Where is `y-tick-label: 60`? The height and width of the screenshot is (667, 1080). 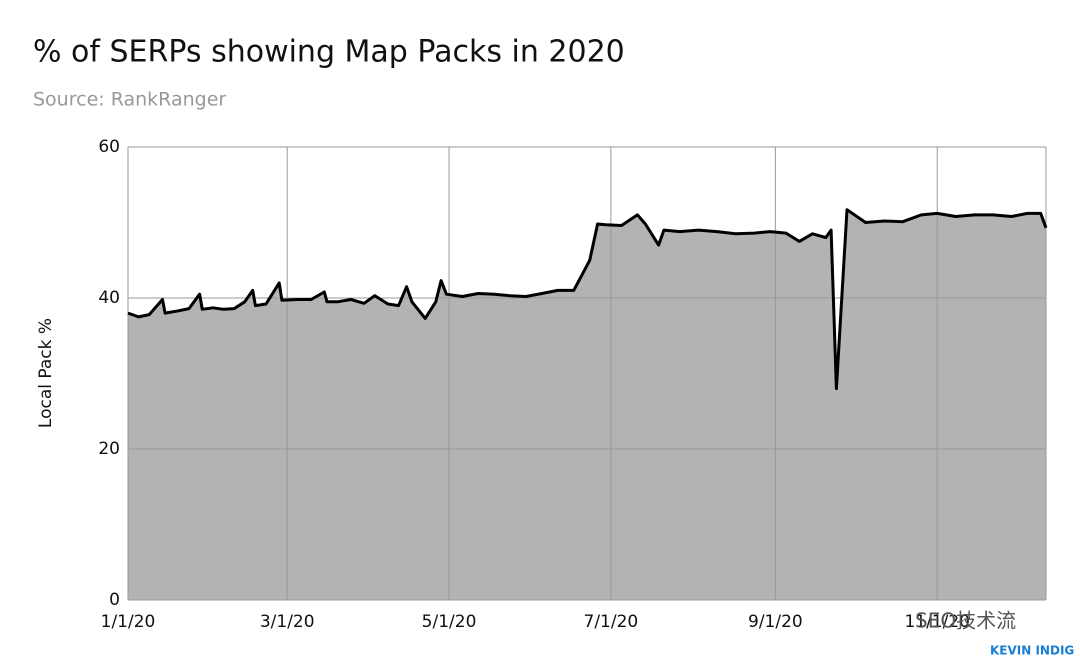
y-tick-label: 60 is located at coordinates (109, 147).